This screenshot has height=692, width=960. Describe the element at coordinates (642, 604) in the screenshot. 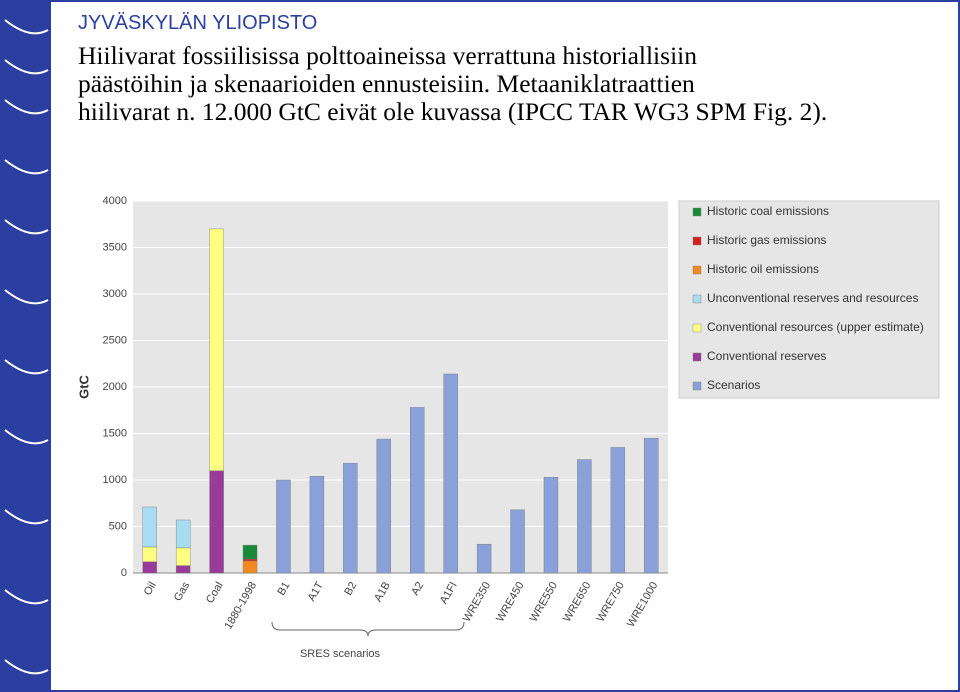

I see `x-tick-label: WRE1000` at that location.